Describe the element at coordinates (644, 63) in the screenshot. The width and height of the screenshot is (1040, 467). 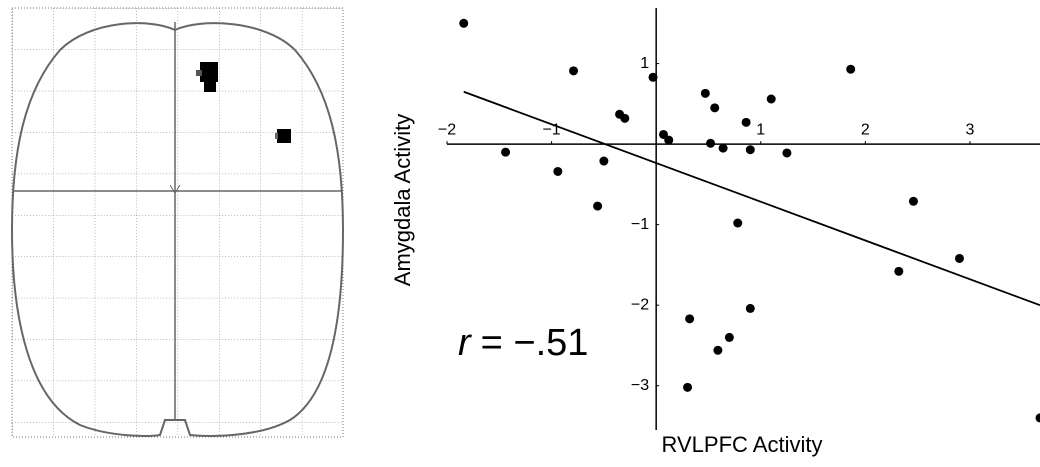
I see `y-tick-label: 1` at that location.